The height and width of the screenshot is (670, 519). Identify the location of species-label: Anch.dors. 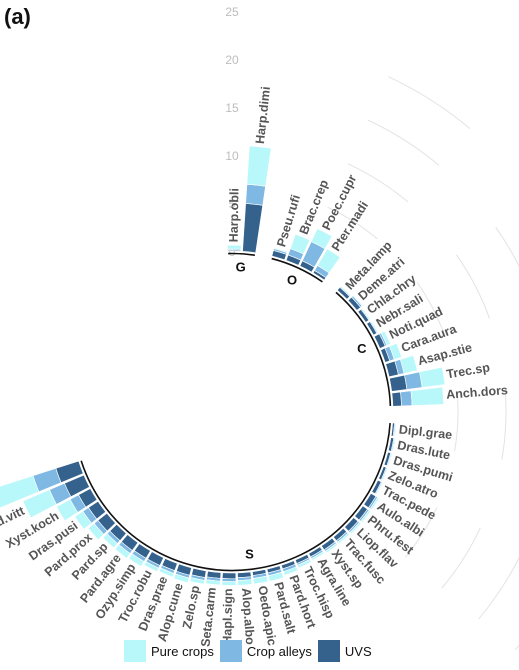
(477, 392).